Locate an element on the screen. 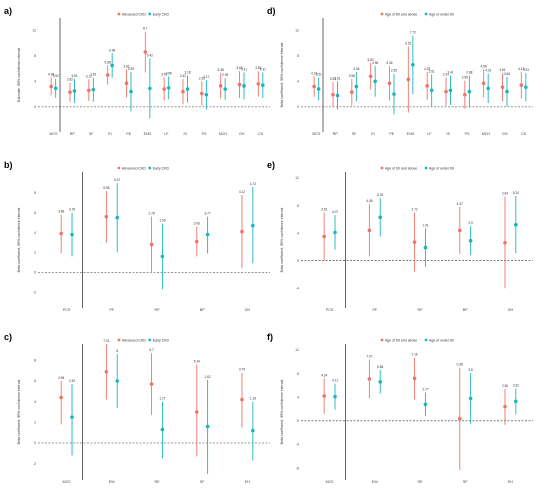 The width and height of the screenshot is (550, 499). x-tick-label: ENG is located at coordinates (411, 134).